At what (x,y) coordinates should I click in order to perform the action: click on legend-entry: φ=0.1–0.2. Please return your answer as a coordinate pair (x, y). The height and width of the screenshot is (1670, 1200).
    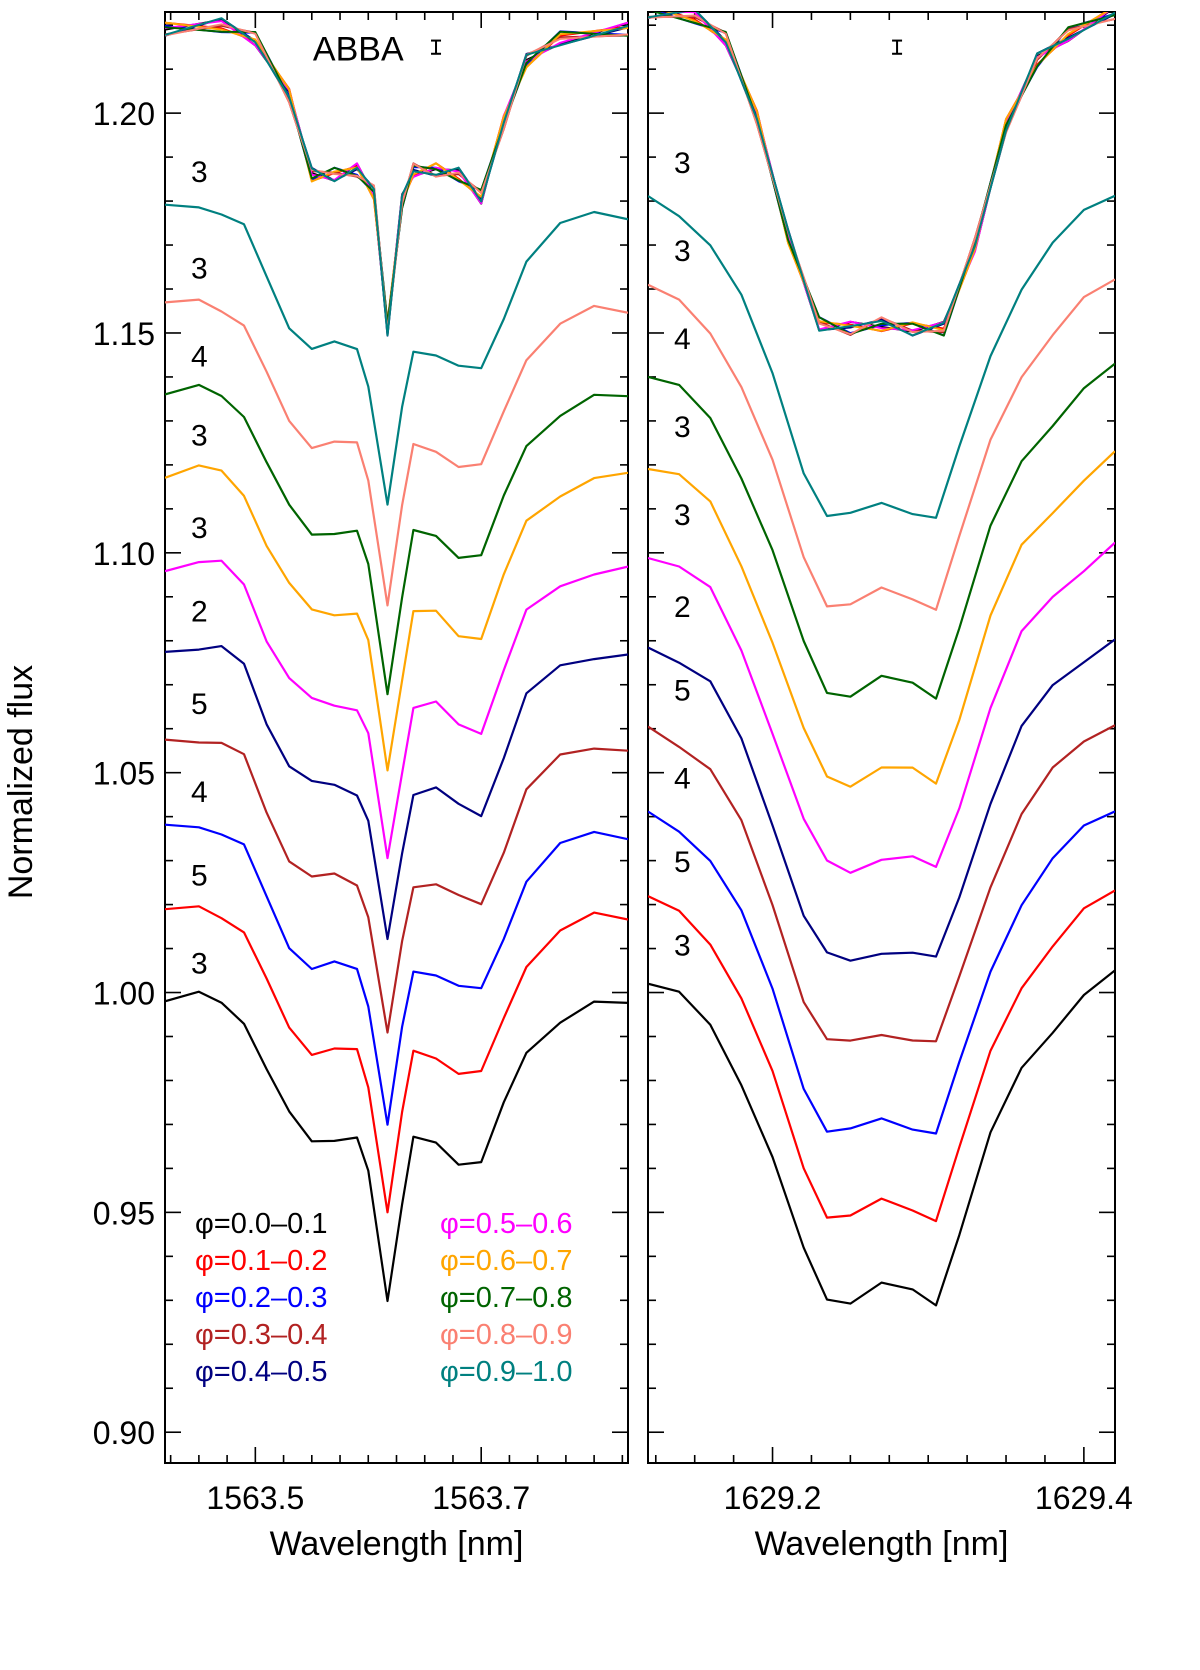
    Looking at the image, I should click on (261, 1261).